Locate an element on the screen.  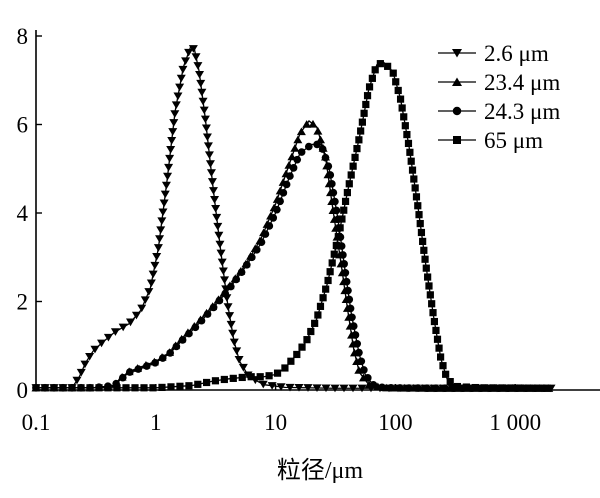
x-tick-label-4: 1 000 is located at coordinates (515, 422).